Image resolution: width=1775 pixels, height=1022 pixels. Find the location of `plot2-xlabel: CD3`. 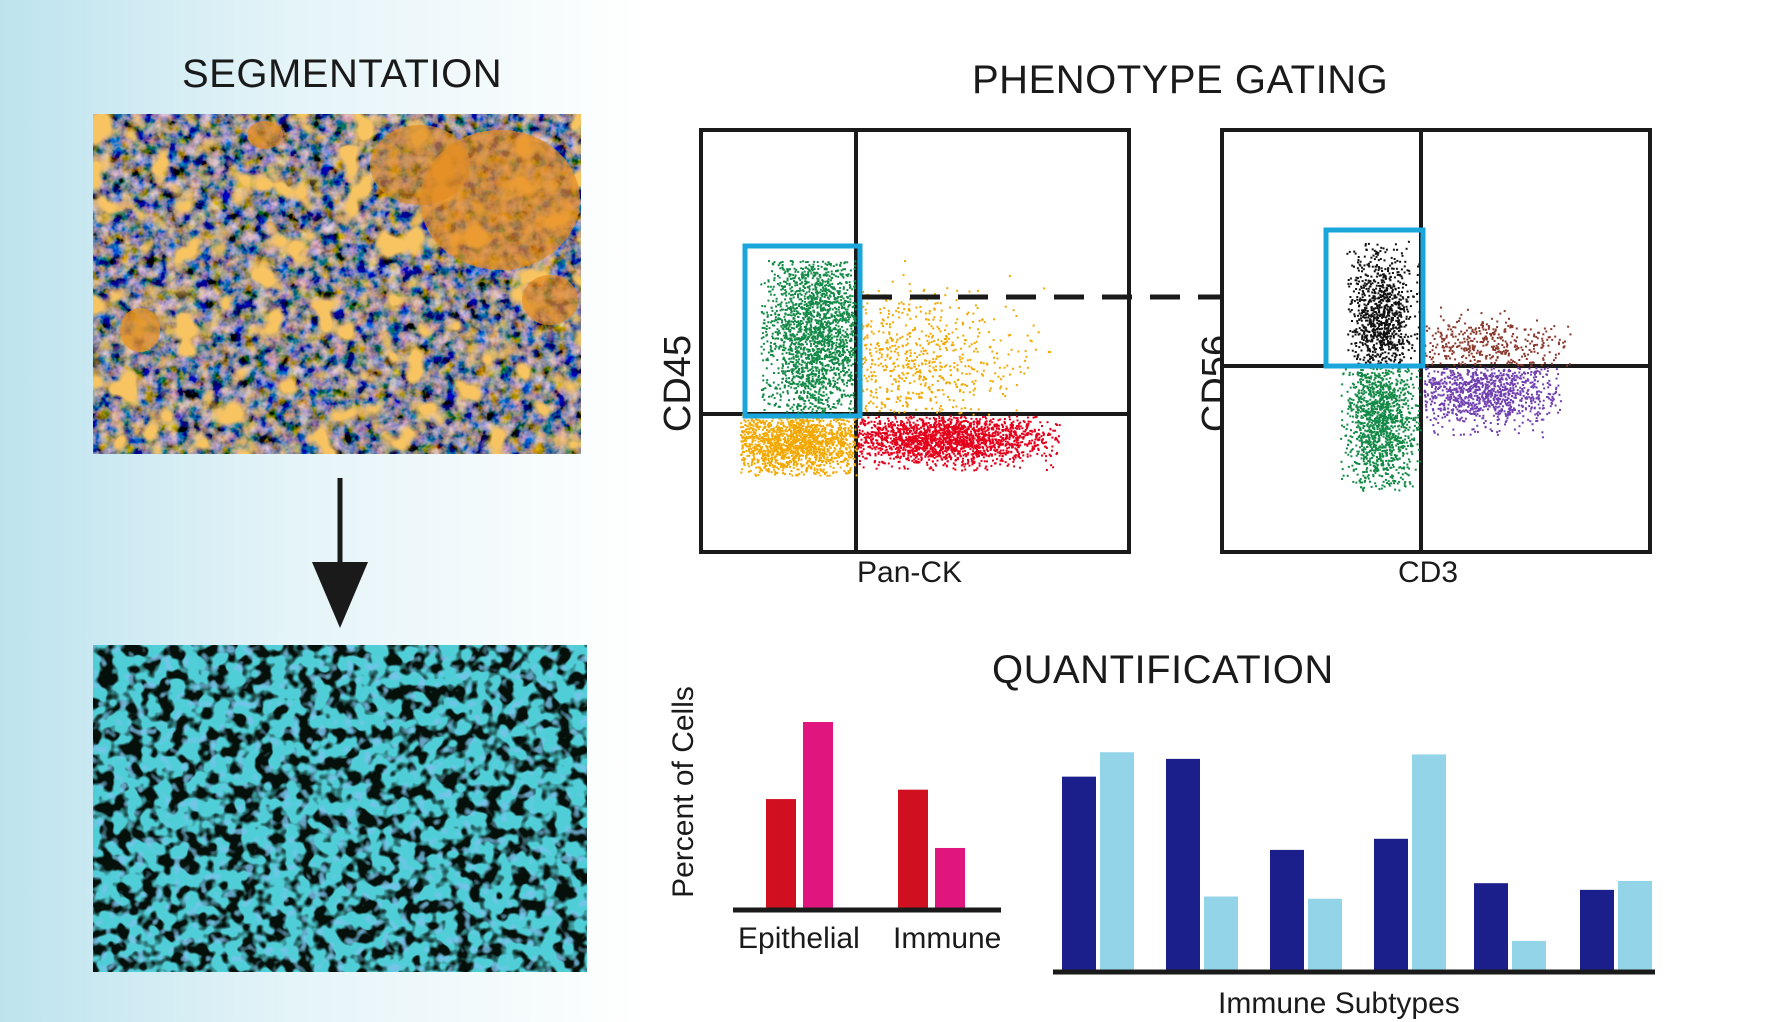

plot2-xlabel: CD3 is located at coordinates (1428, 572).